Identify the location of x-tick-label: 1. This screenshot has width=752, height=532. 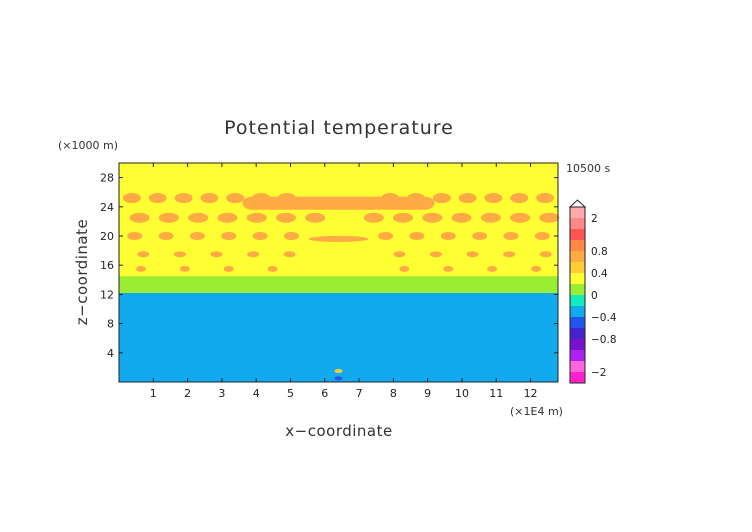
(153, 393).